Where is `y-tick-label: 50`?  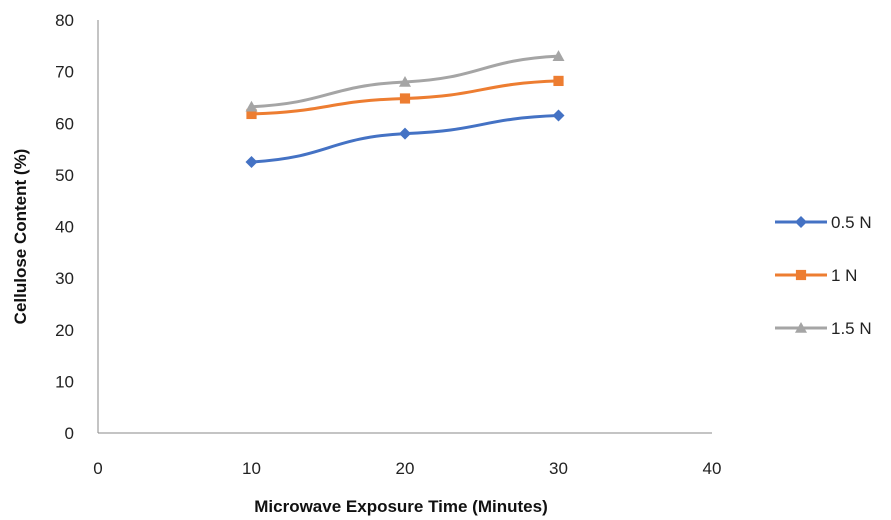
y-tick-label: 50 is located at coordinates (64, 175).